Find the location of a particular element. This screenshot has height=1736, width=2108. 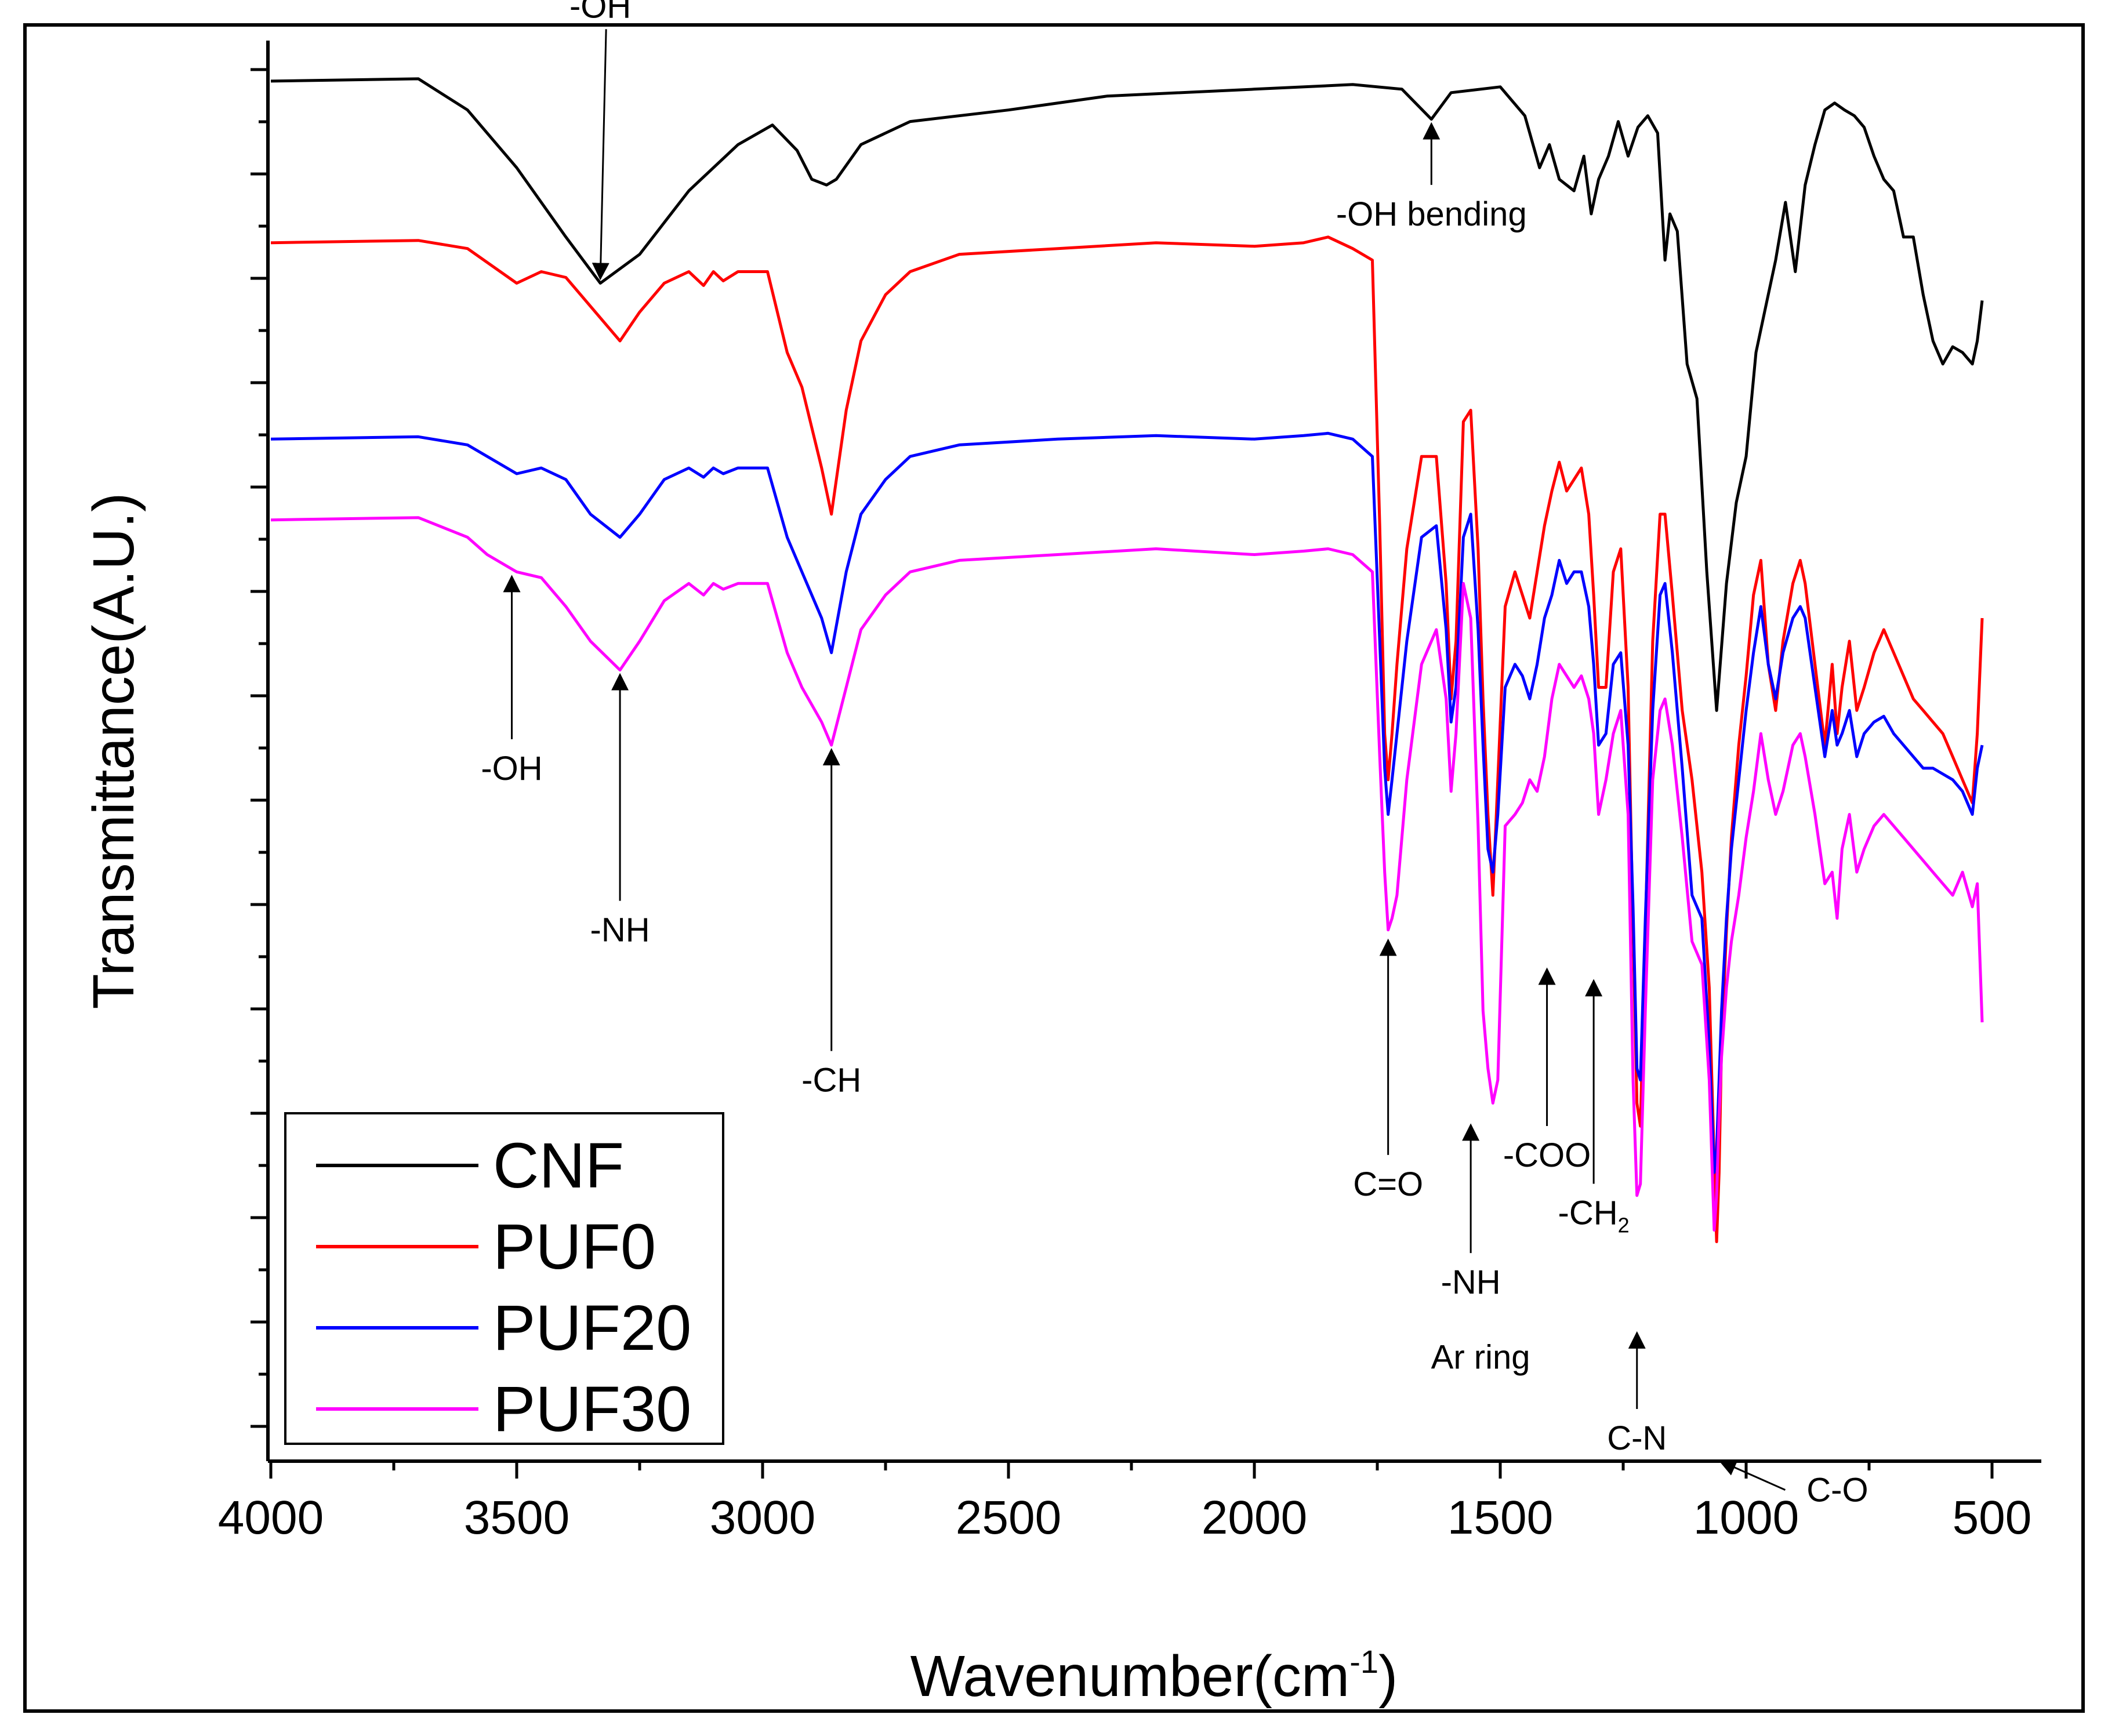

x-tick-label: 2000 is located at coordinates (1254, 1517).